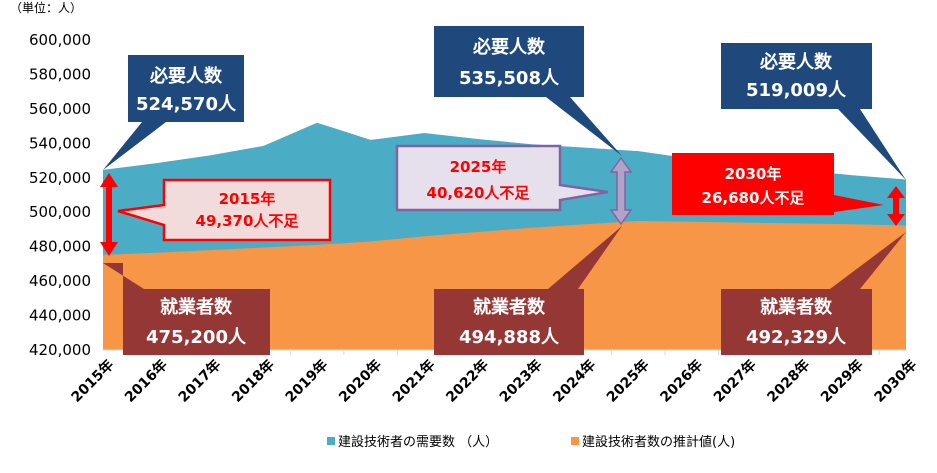  What do you see at coordinates (60, 40) in the screenshot?
I see `y-tick-label: 600,000` at bounding box center [60, 40].